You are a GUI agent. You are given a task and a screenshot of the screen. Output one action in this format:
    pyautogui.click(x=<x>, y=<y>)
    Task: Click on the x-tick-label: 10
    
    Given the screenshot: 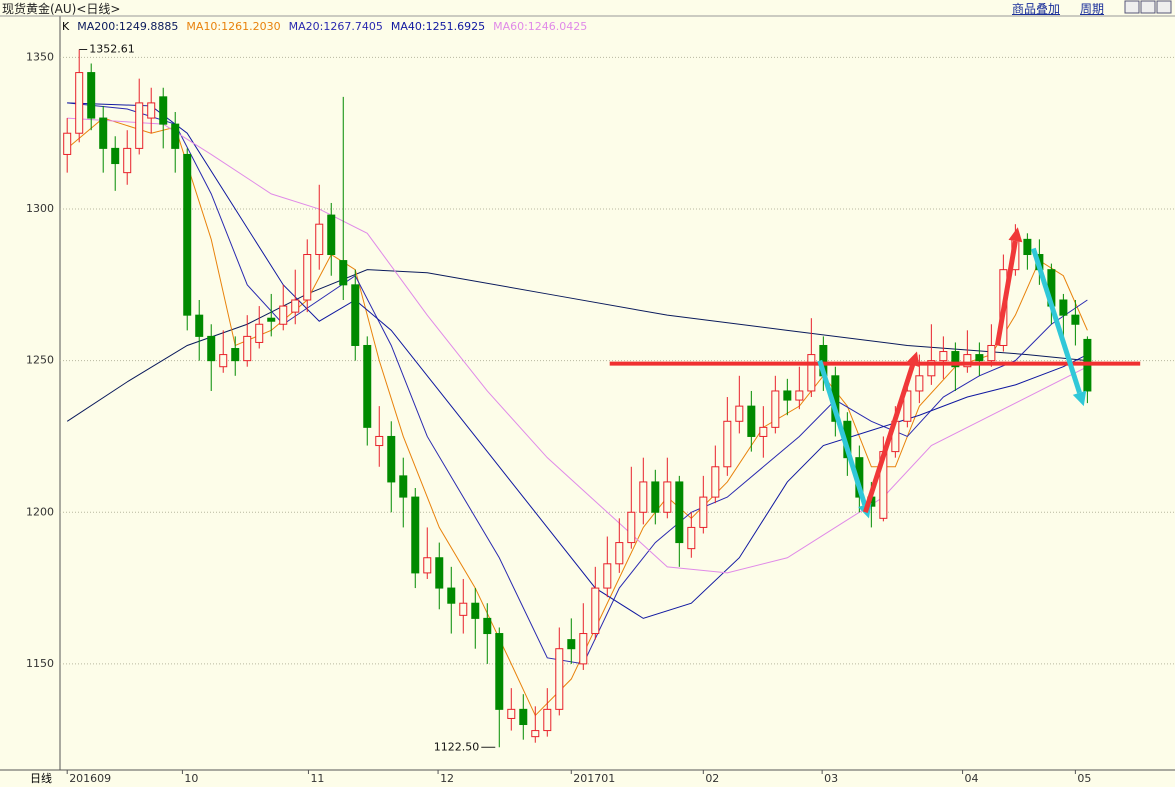 What is the action you would take?
    pyautogui.click(x=191, y=778)
    